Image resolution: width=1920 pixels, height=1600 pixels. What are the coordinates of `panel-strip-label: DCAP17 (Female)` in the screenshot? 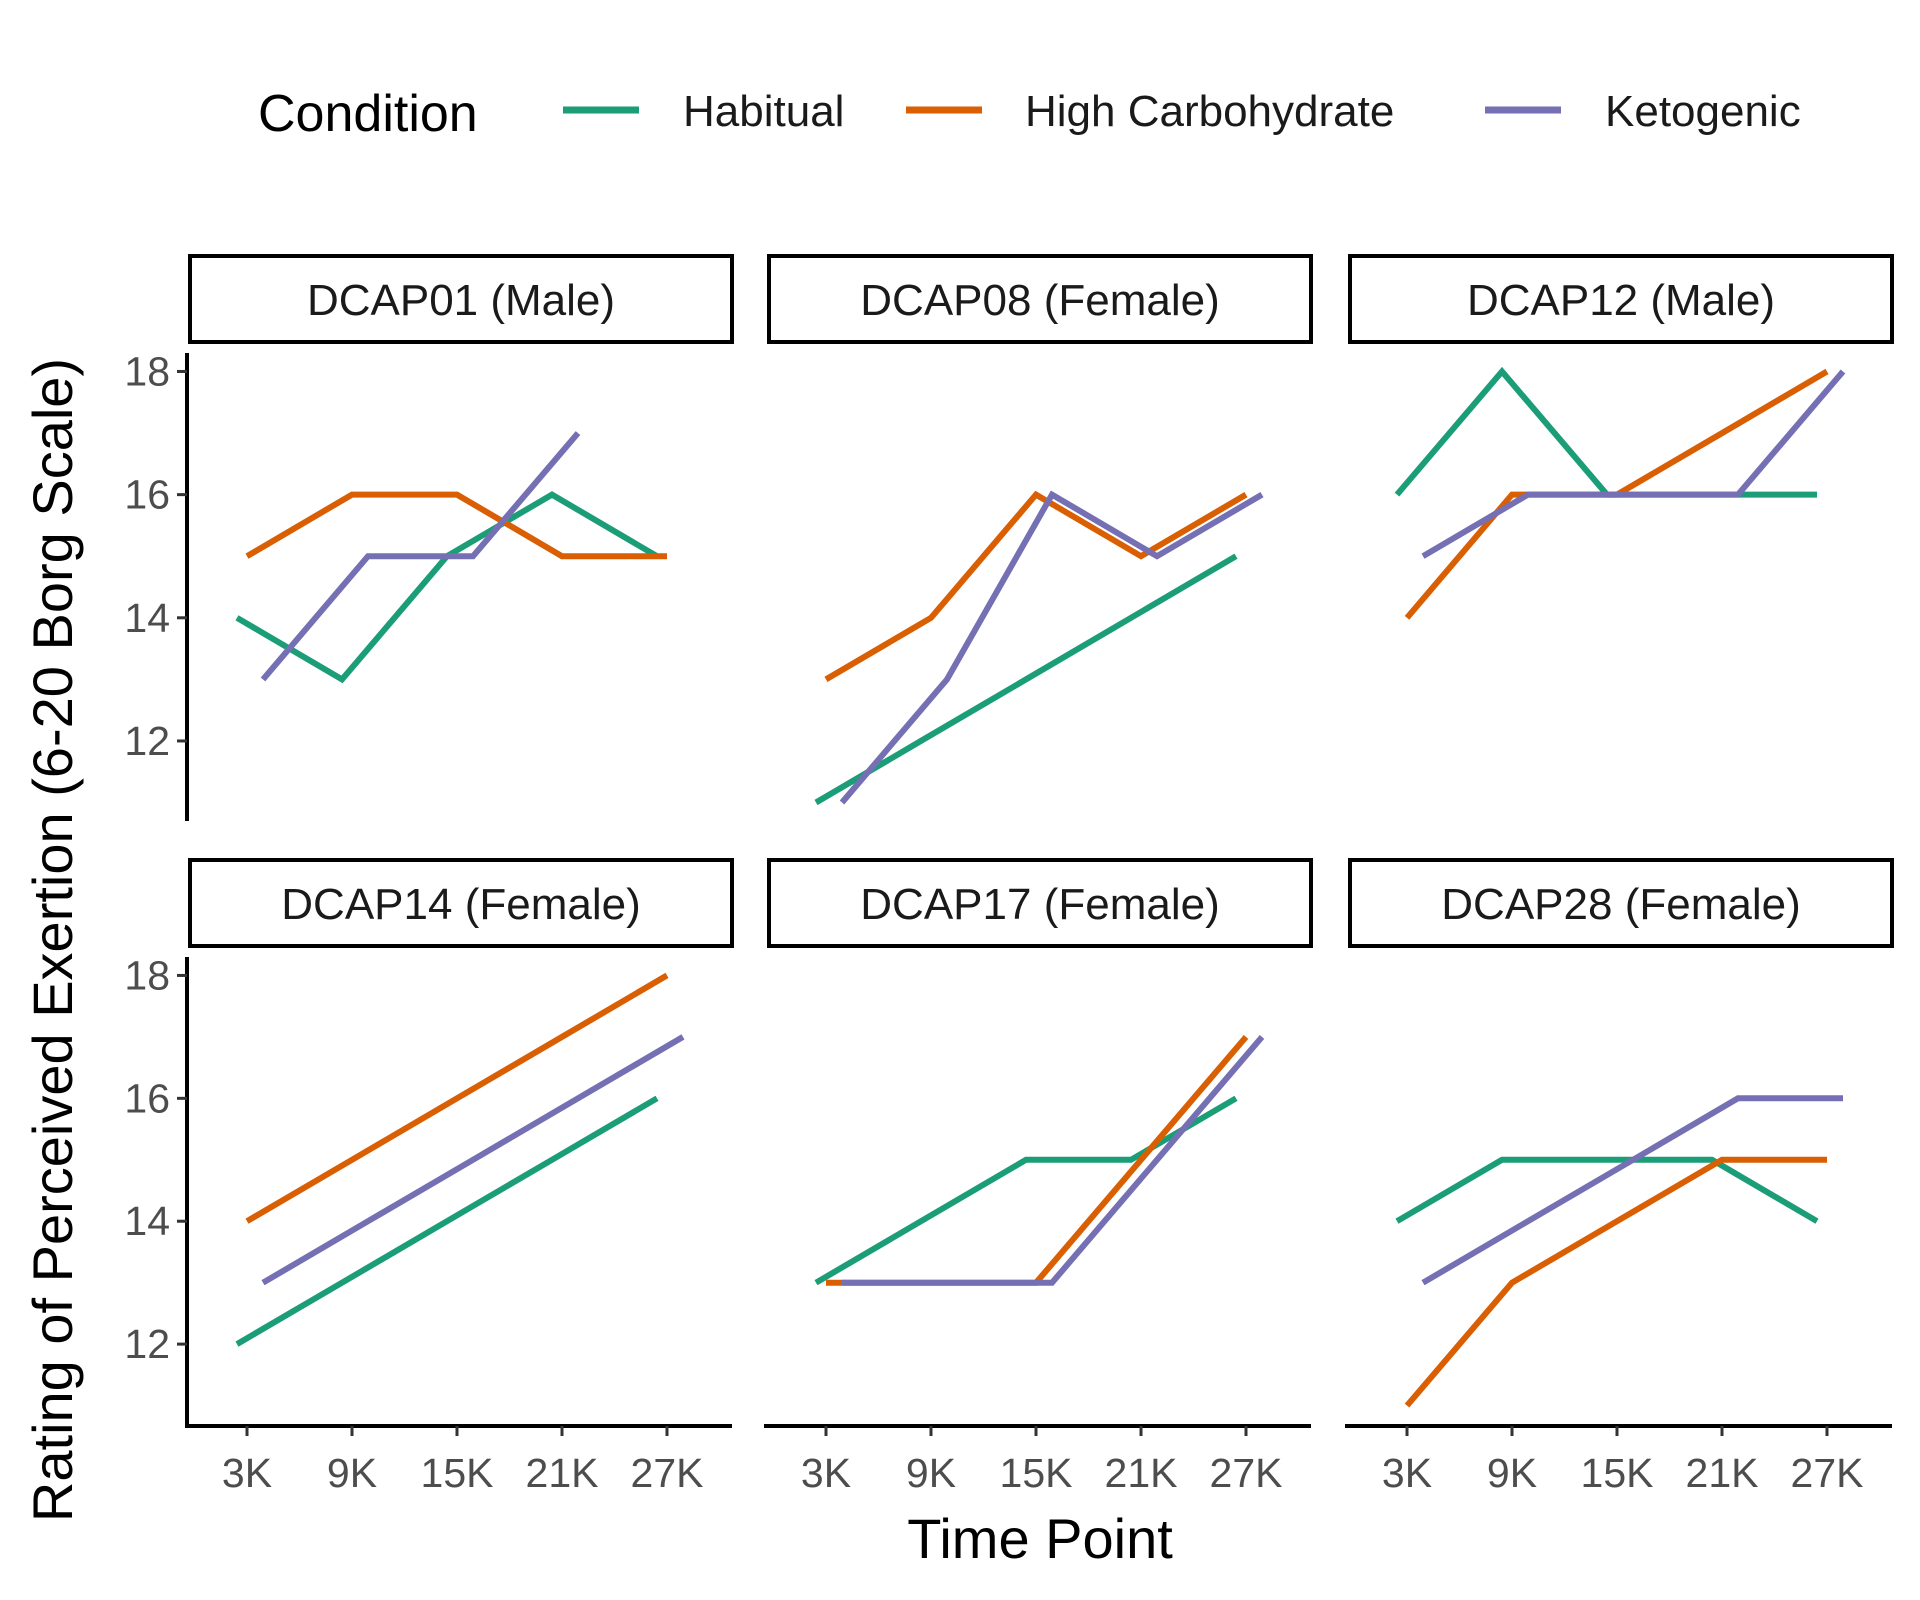 It's located at (1039, 904).